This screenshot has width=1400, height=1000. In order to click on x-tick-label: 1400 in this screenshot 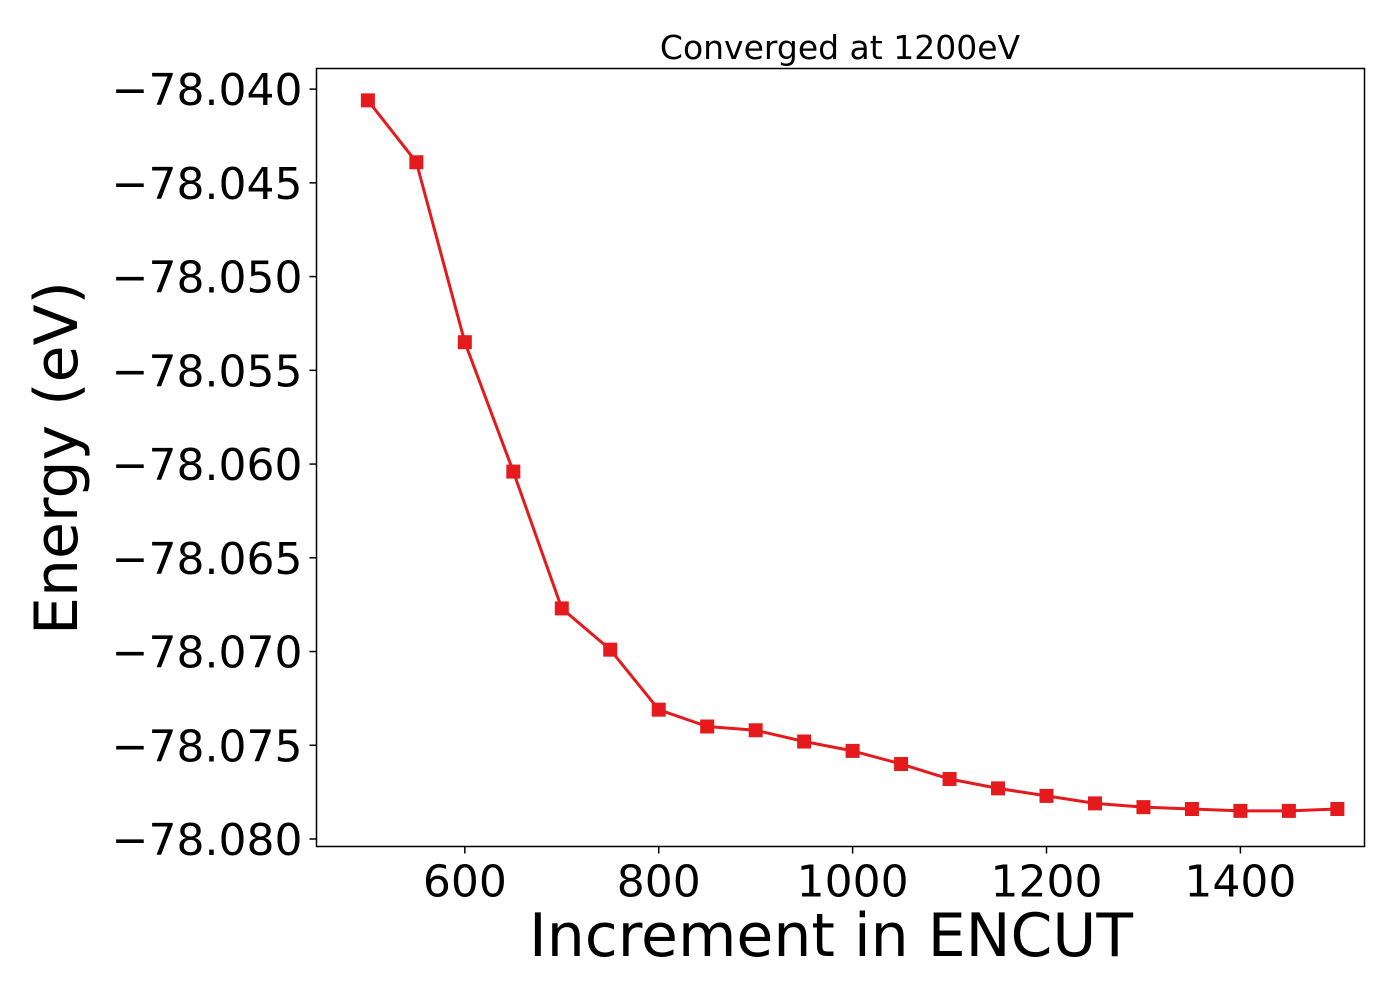, I will do `click(1240, 882)`.